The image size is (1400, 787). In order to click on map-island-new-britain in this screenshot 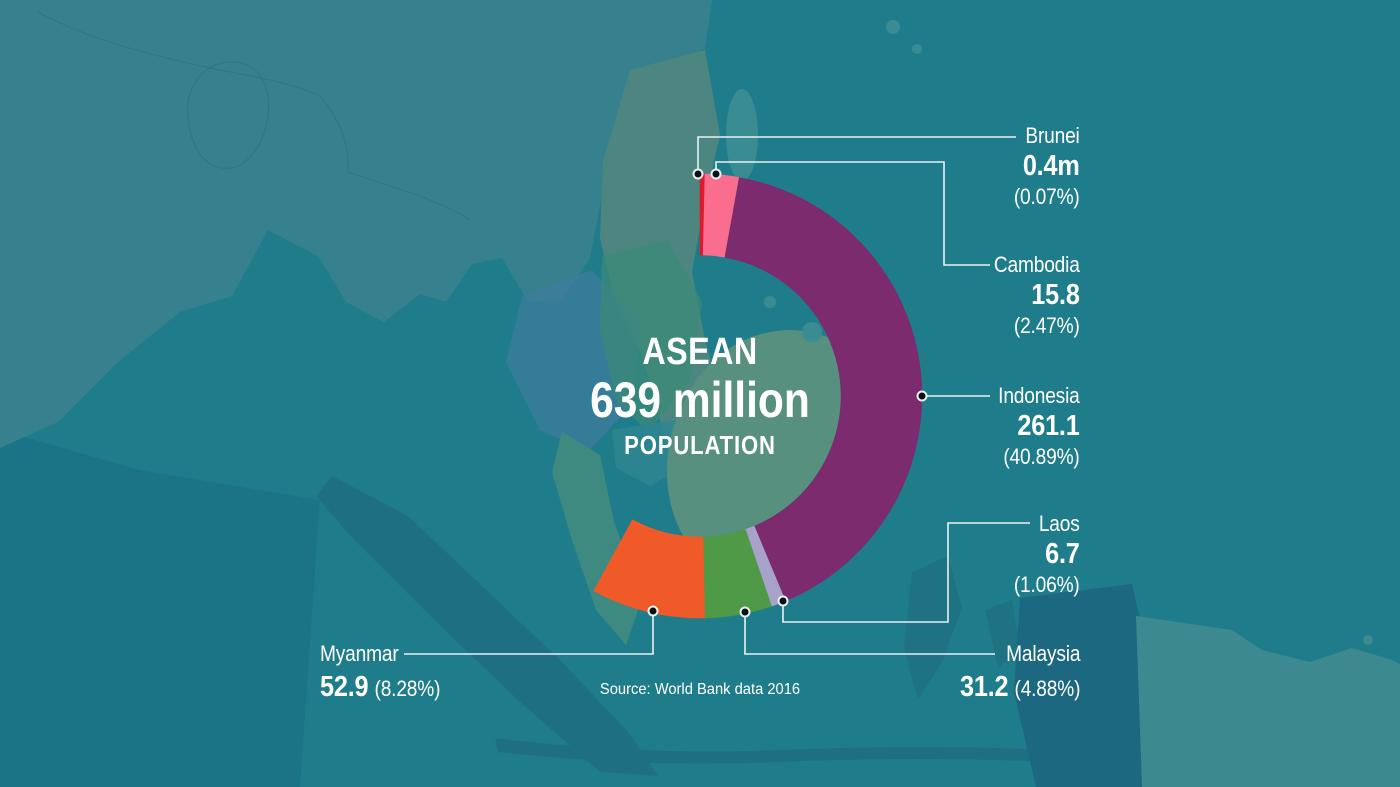, I will do `click(1303, 688)`.